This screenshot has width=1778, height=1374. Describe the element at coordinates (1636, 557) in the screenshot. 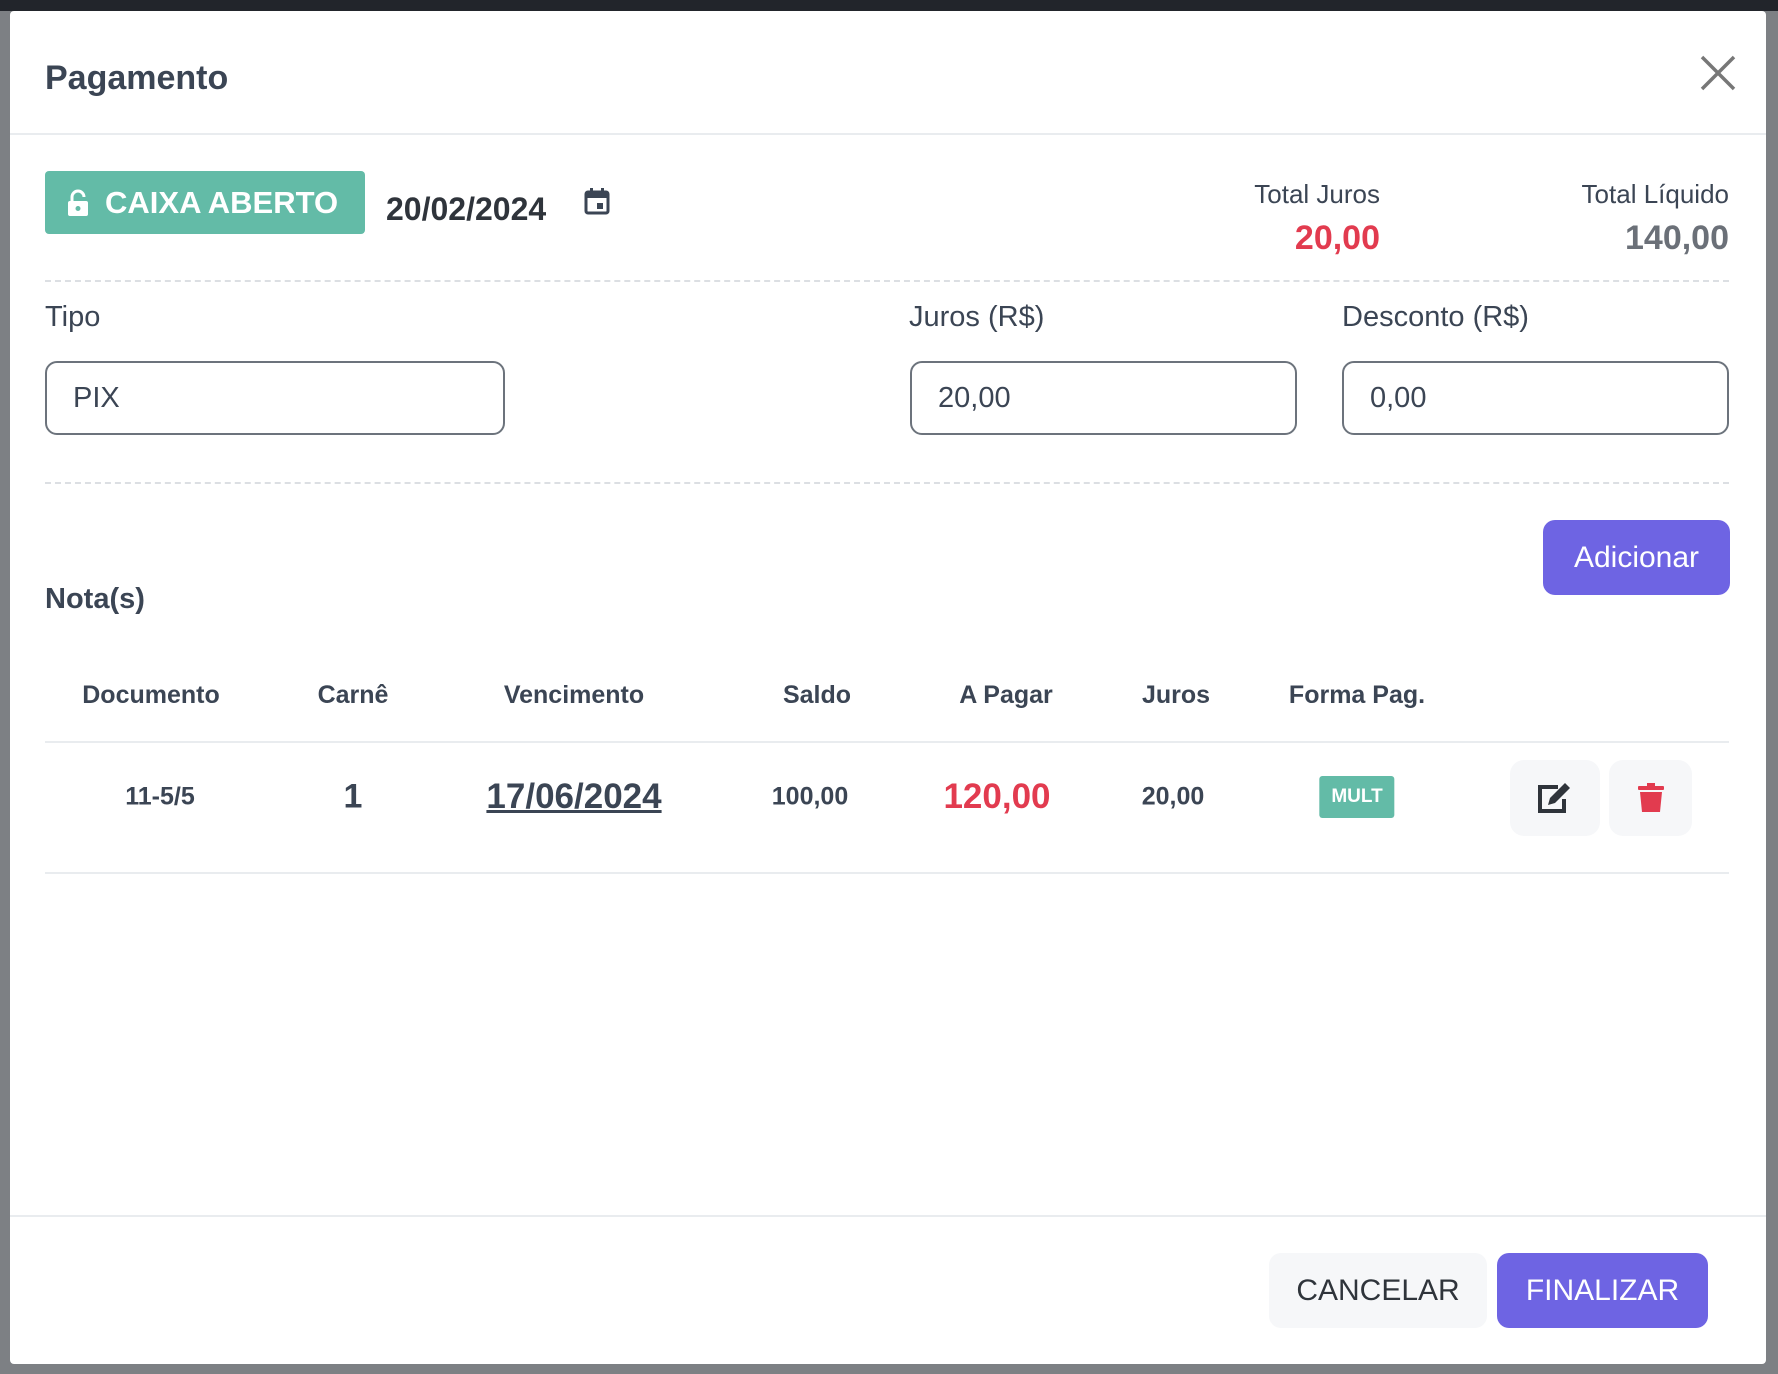

I see `add-note-button: Adicionar` at that location.